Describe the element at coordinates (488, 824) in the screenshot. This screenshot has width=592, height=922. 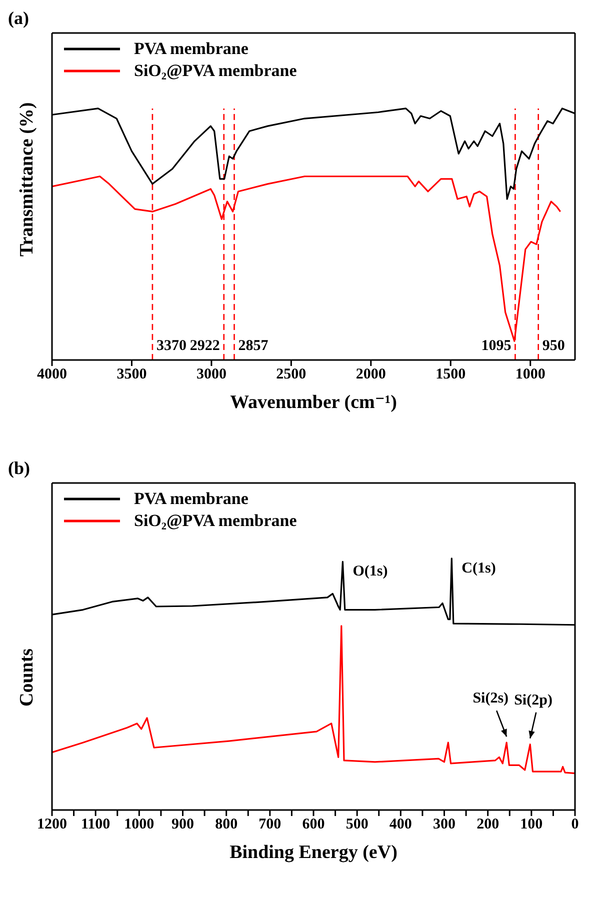
I see `x-tick-label: 200` at that location.